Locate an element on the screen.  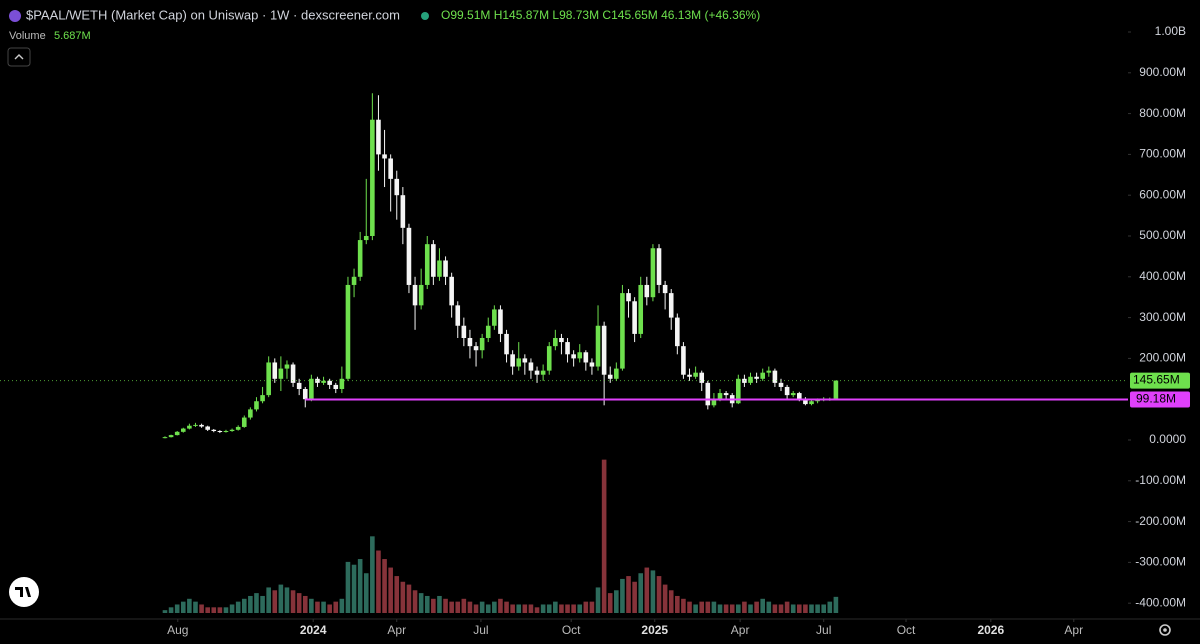
x-tick-label: Jul is located at coordinates (480, 630).